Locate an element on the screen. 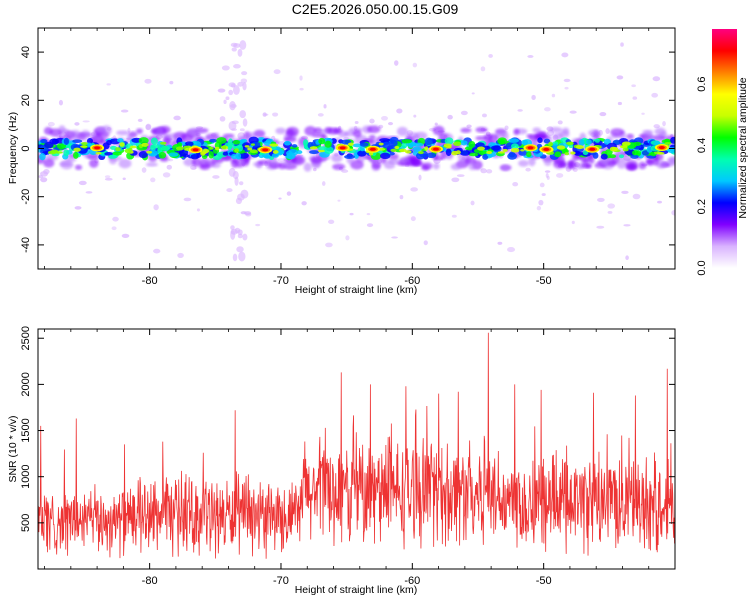 This screenshot has width=750, height=600. chart-title: C2E5.2026.050.00.15.G09 is located at coordinates (375, 9).